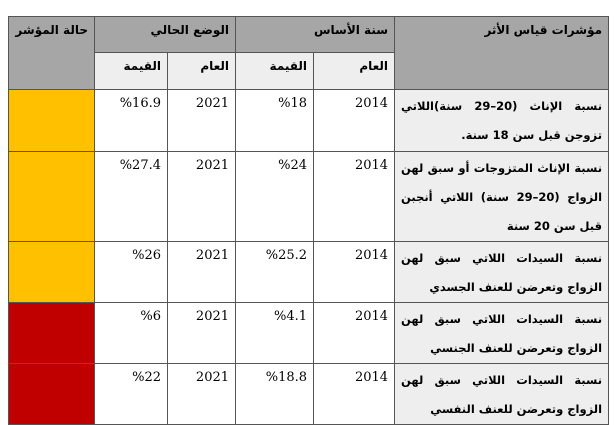  I want to click on current-value-cell: %6, so click(131, 333).